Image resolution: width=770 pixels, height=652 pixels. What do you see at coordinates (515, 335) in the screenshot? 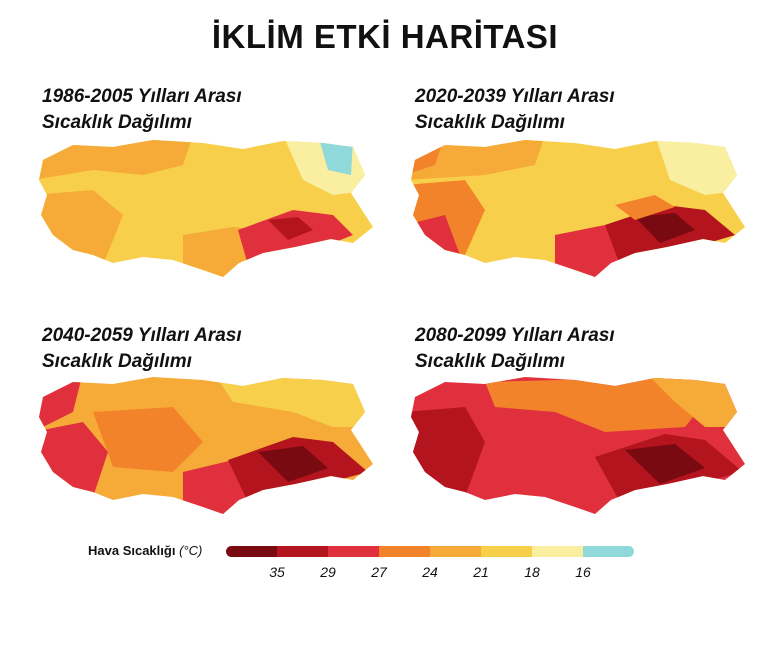
I see `panel-4-period: 2080-2099 Yılları Arası` at bounding box center [515, 335].